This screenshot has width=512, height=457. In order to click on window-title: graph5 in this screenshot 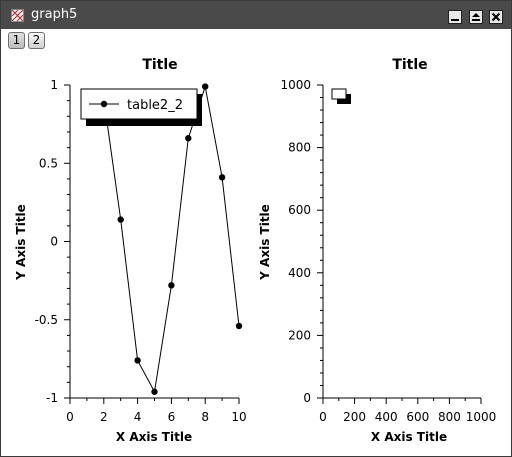, I will do `click(54, 14)`.